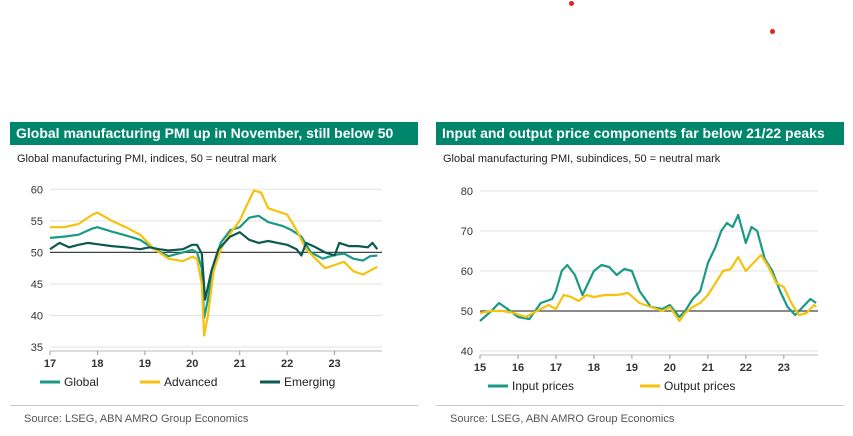 This screenshot has height=436, width=853. I want to click on series-line-emerging, so click(214, 266).